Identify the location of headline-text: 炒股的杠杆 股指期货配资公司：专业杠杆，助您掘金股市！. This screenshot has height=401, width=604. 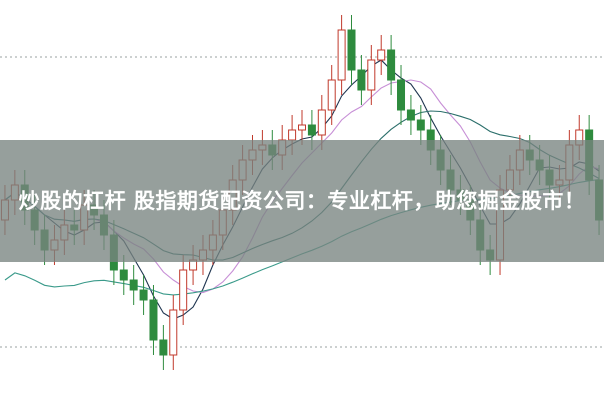
(302, 201).